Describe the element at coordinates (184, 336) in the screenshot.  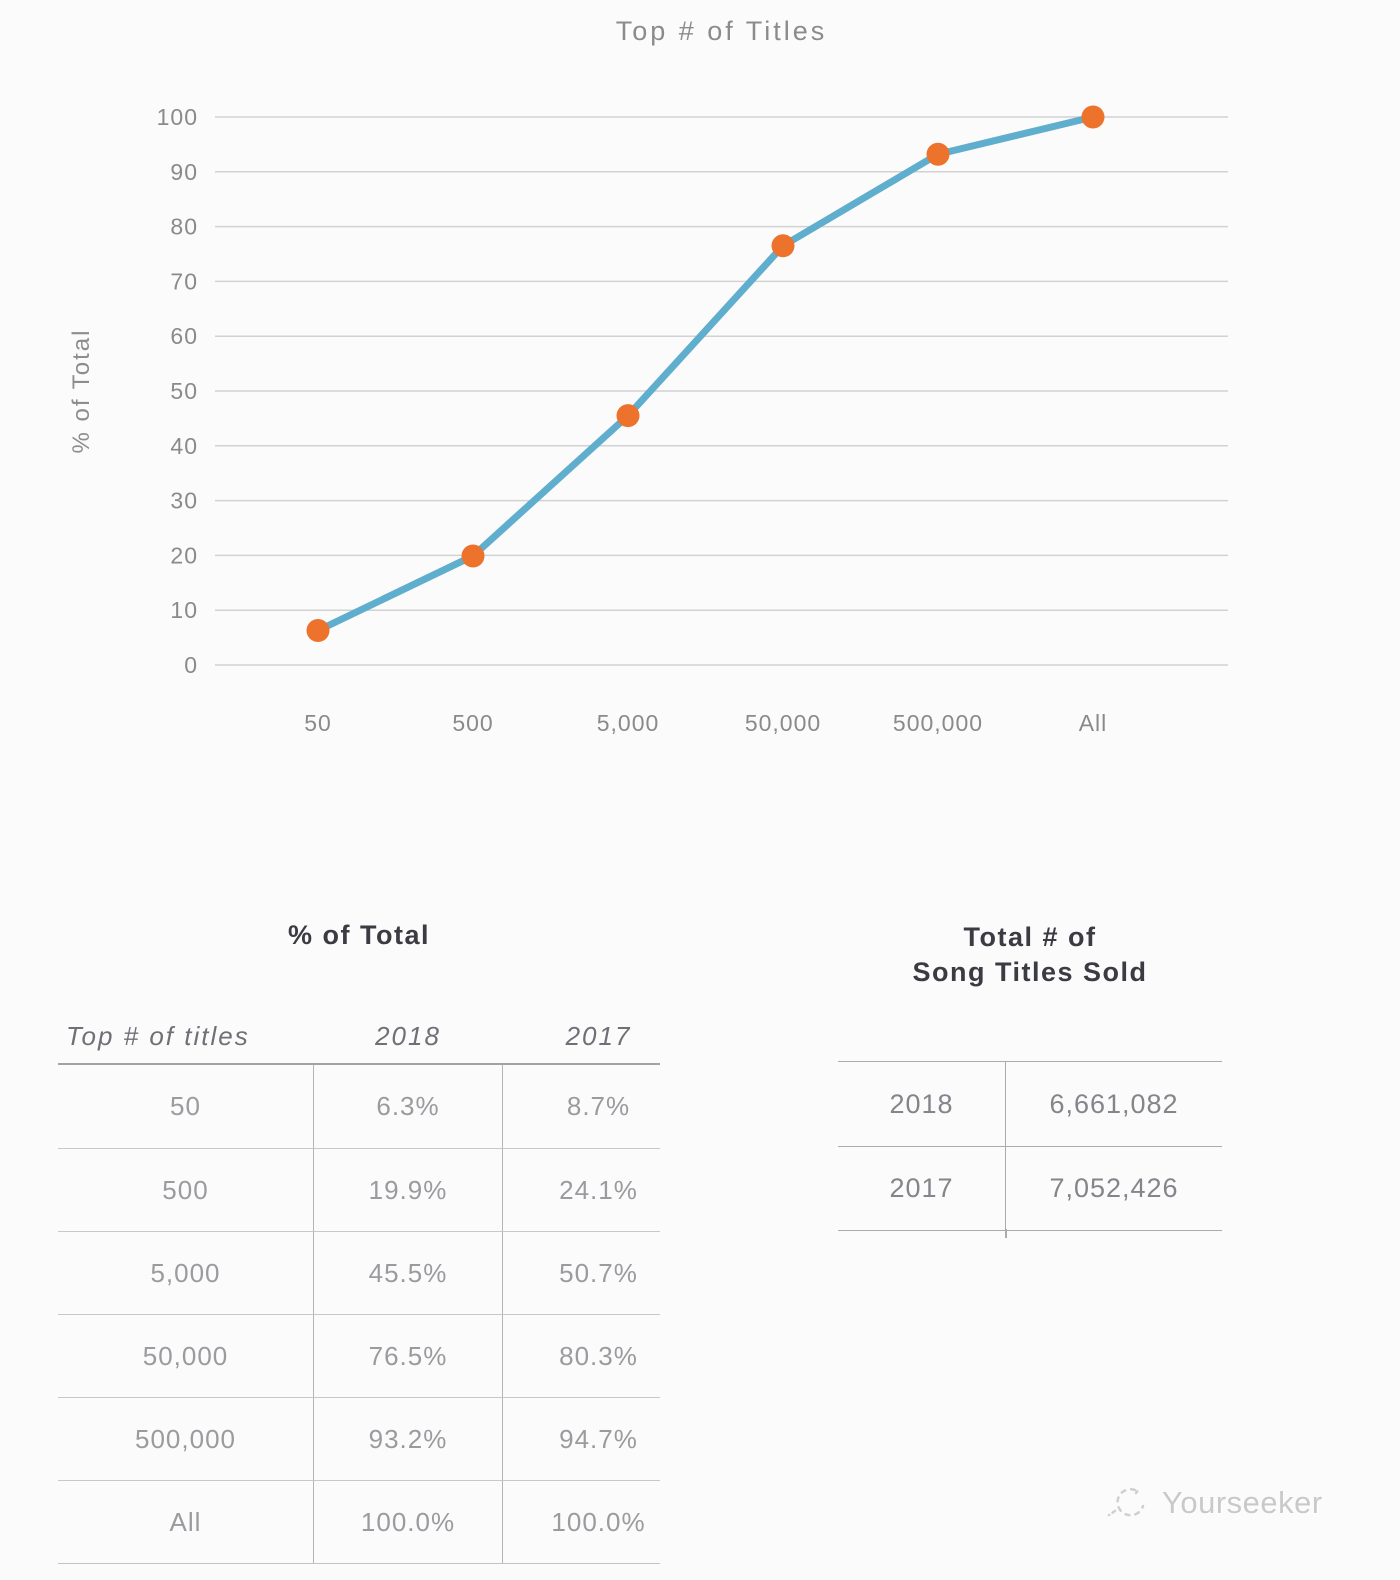
I see `svg-text: 60` at that location.